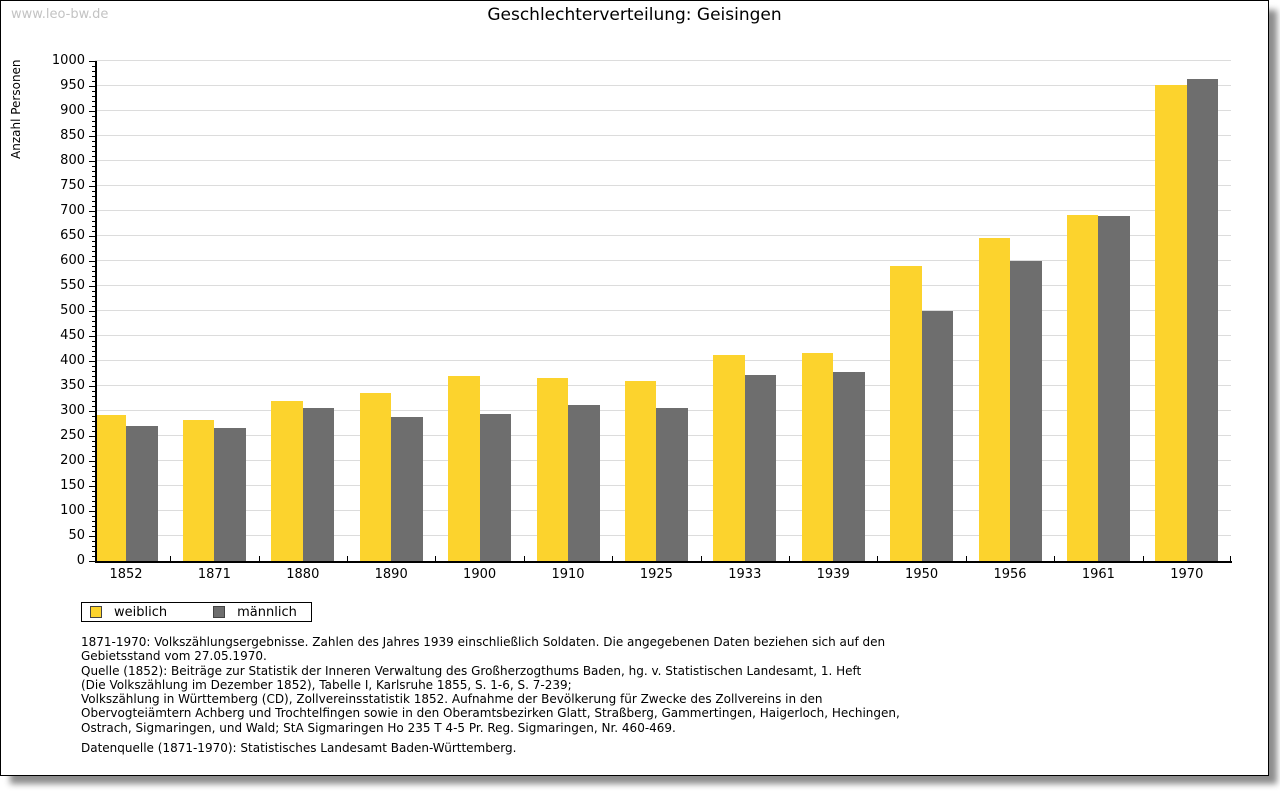 The width and height of the screenshot is (1280, 791). Describe the element at coordinates (72, 485) in the screenshot. I see `y-tick-label: 150` at that location.